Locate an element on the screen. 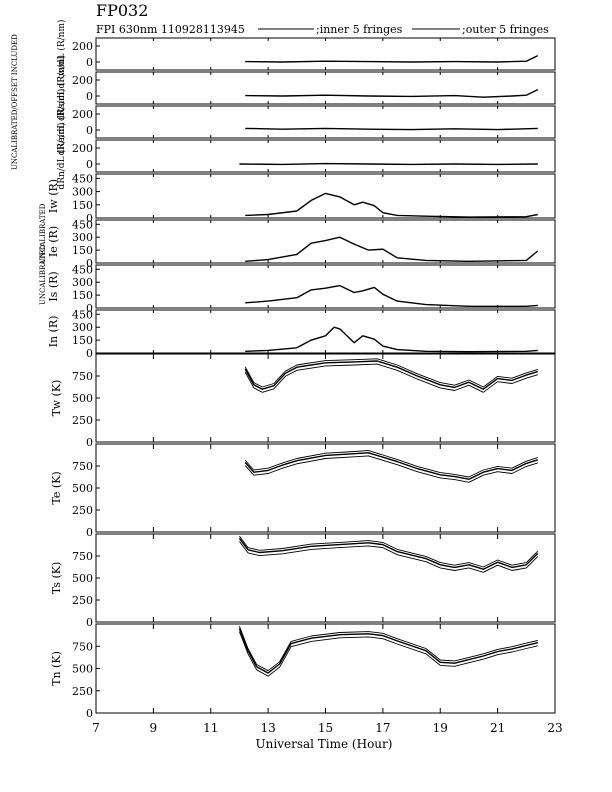 The width and height of the screenshot is (612, 792). x-tick-label: 17 is located at coordinates (382, 728).